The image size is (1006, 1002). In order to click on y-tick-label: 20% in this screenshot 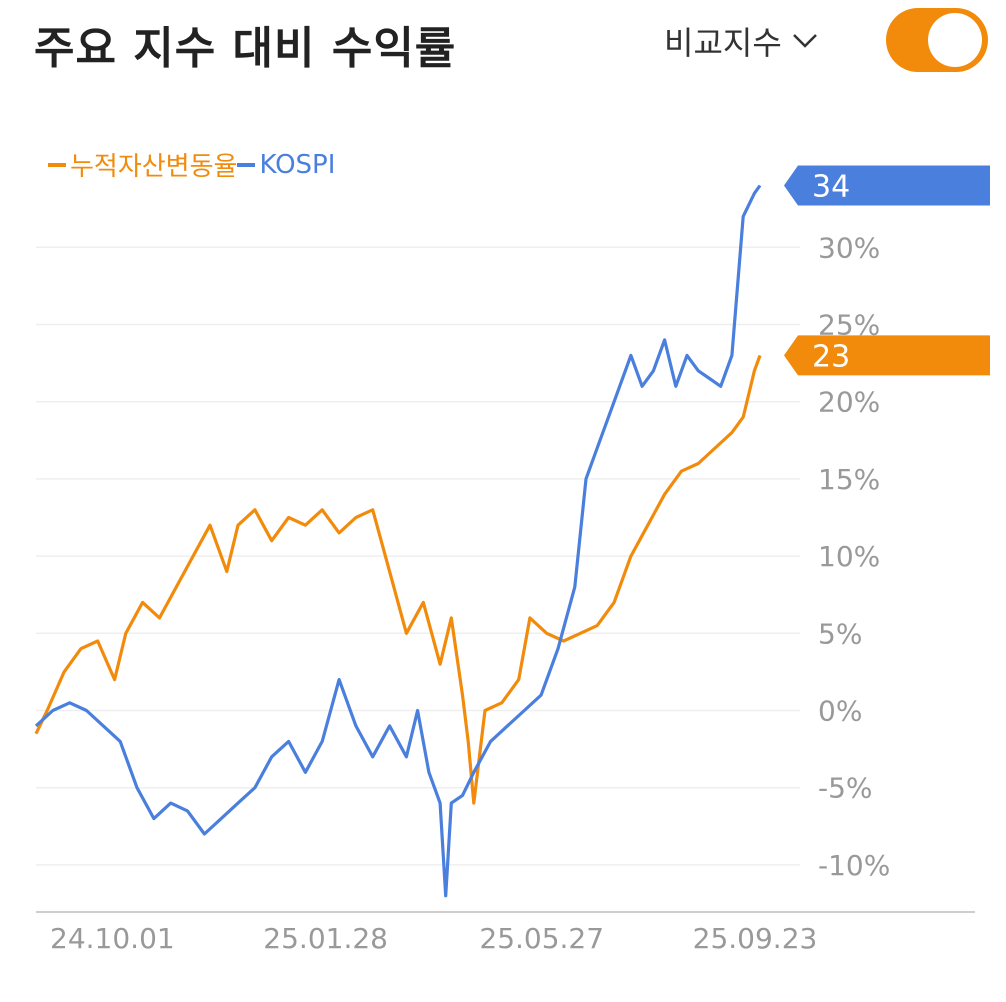, I will do `click(849, 402)`.